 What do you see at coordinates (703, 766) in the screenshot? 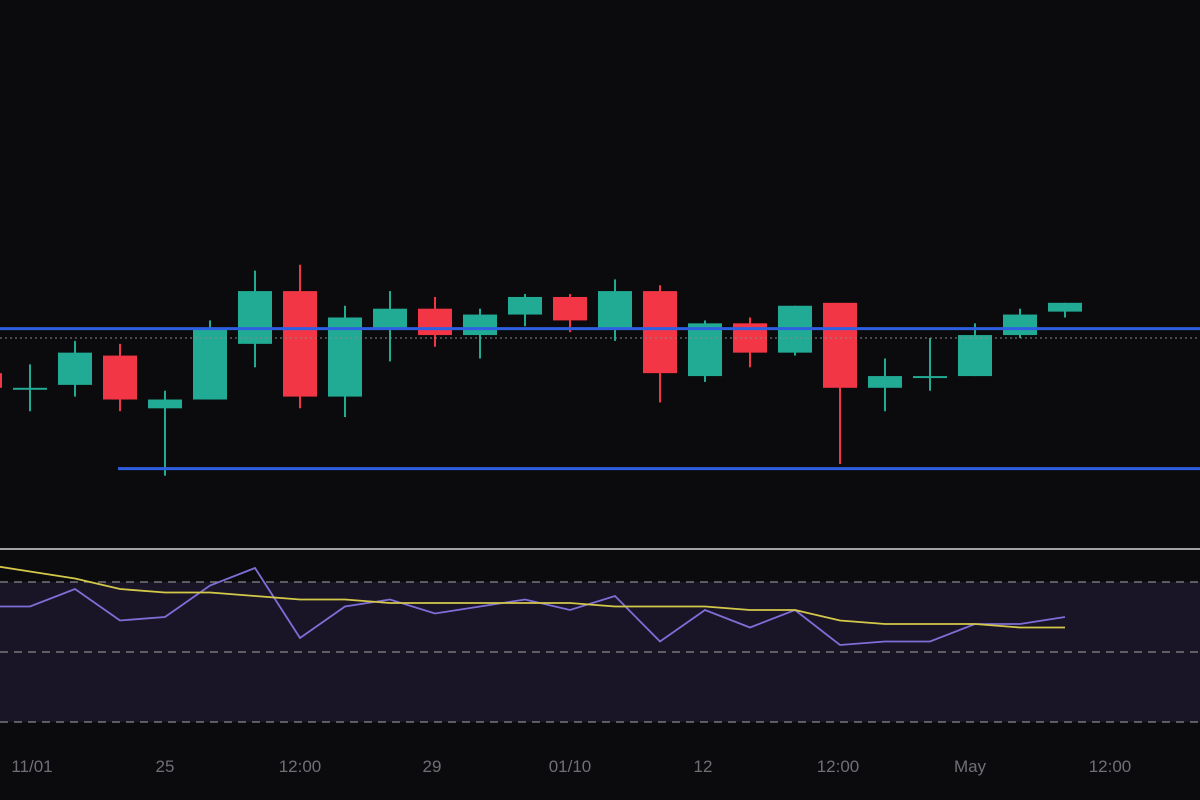
I see `x-tick-label: 12` at bounding box center [703, 766].